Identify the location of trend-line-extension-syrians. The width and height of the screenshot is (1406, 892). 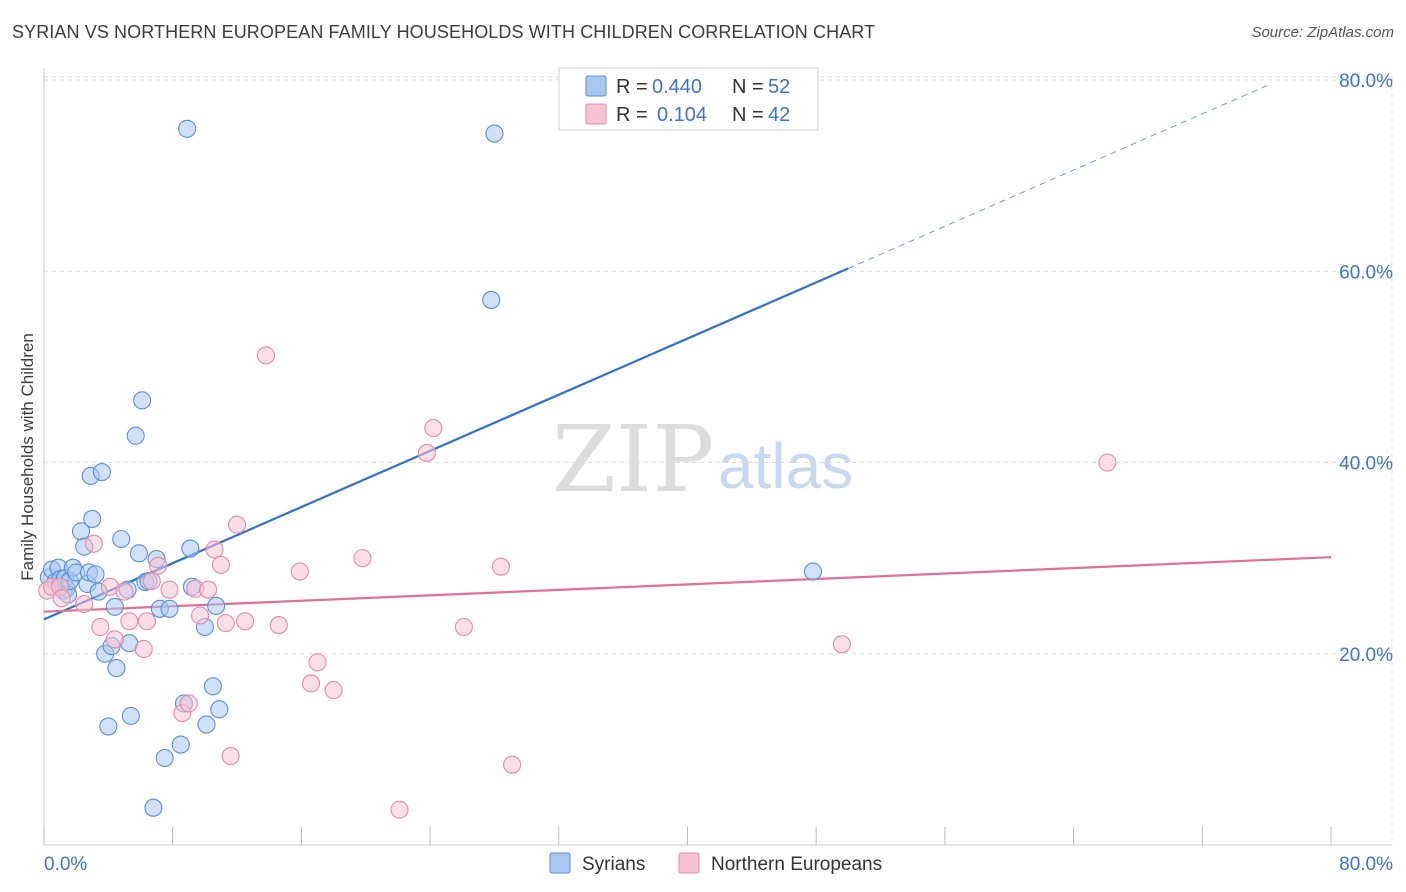
(1057, 177).